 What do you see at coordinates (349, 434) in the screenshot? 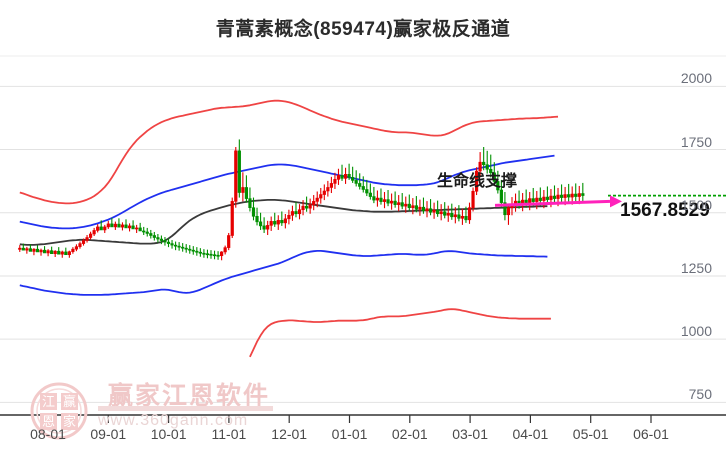
I see `x-axis-label-01-01: 01-01` at bounding box center [349, 434].